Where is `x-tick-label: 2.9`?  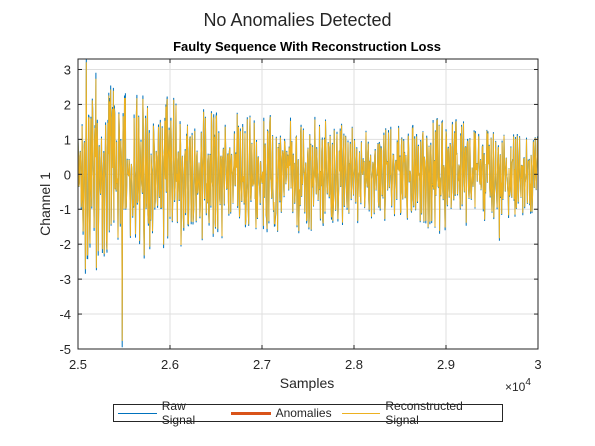
x-tick-label: 2.9 is located at coordinates (446, 364).